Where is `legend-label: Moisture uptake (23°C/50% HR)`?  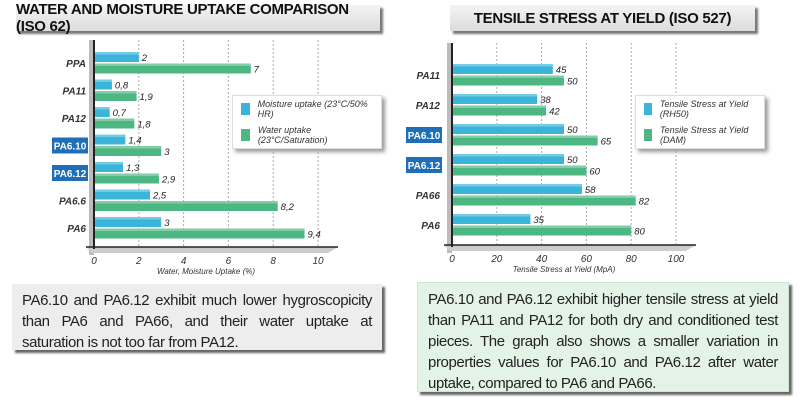 legend-label: Moisture uptake (23°C/50% HR) is located at coordinates (312, 109).